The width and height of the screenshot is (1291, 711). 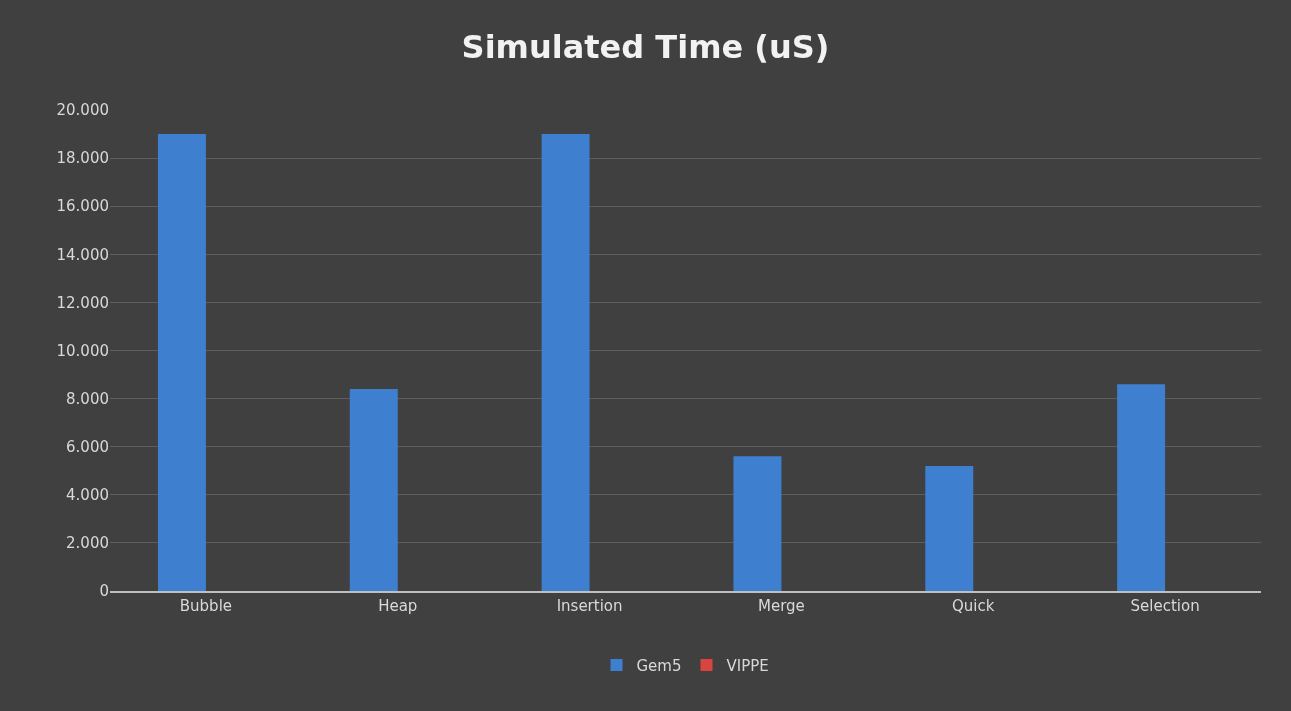 I want to click on x-tick-label: Quick, so click(x=973, y=606).